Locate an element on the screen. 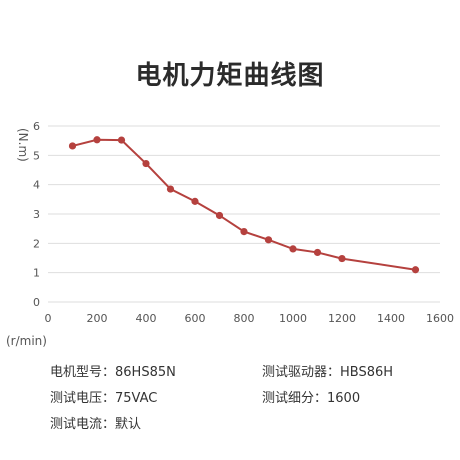  y-tick-label: 1 is located at coordinates (36, 273).